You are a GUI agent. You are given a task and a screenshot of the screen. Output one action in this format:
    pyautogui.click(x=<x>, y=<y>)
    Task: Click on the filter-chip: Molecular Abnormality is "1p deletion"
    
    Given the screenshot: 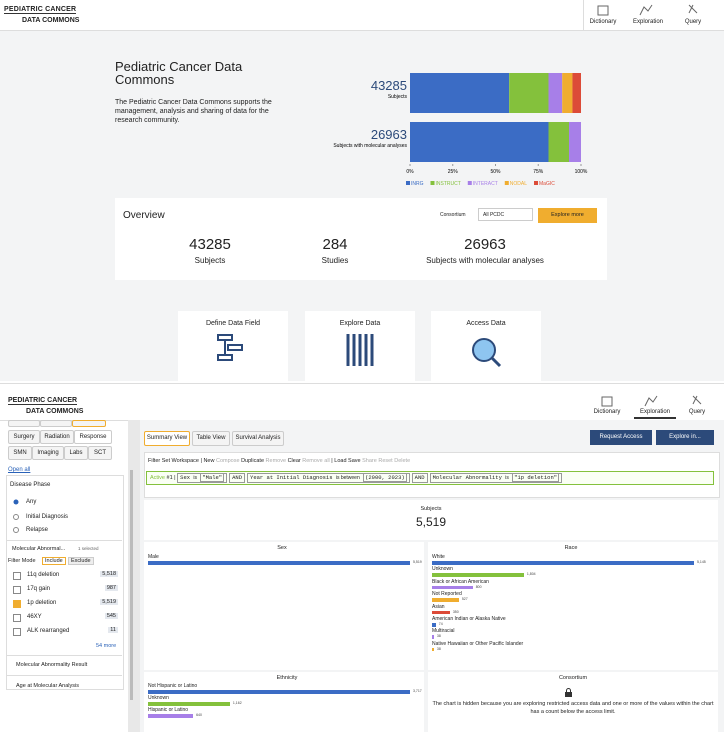 What is the action you would take?
    pyautogui.click(x=496, y=478)
    